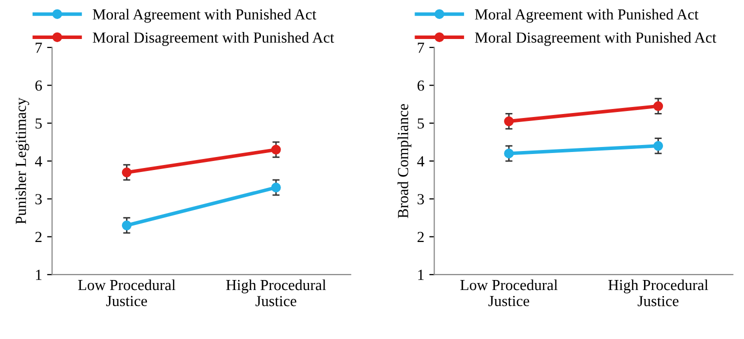 The image size is (744, 339). Describe the element at coordinates (404, 161) in the screenshot. I see `y-axis-title: Broad Compliance` at that location.